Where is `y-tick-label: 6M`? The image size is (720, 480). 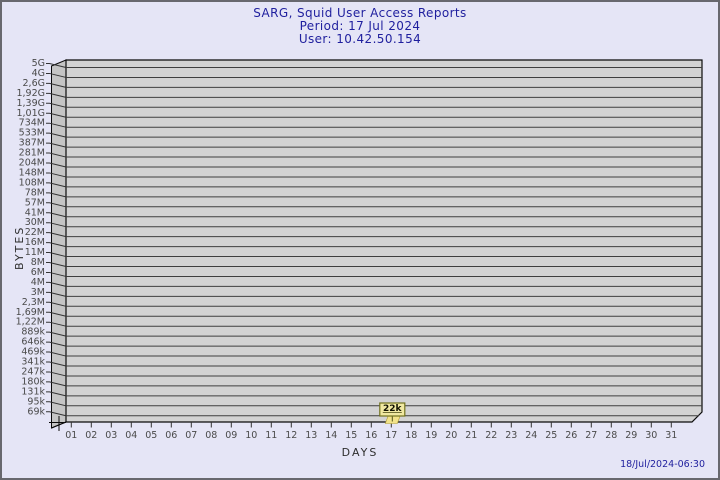
y-tick-label: 6M is located at coordinates (38, 272).